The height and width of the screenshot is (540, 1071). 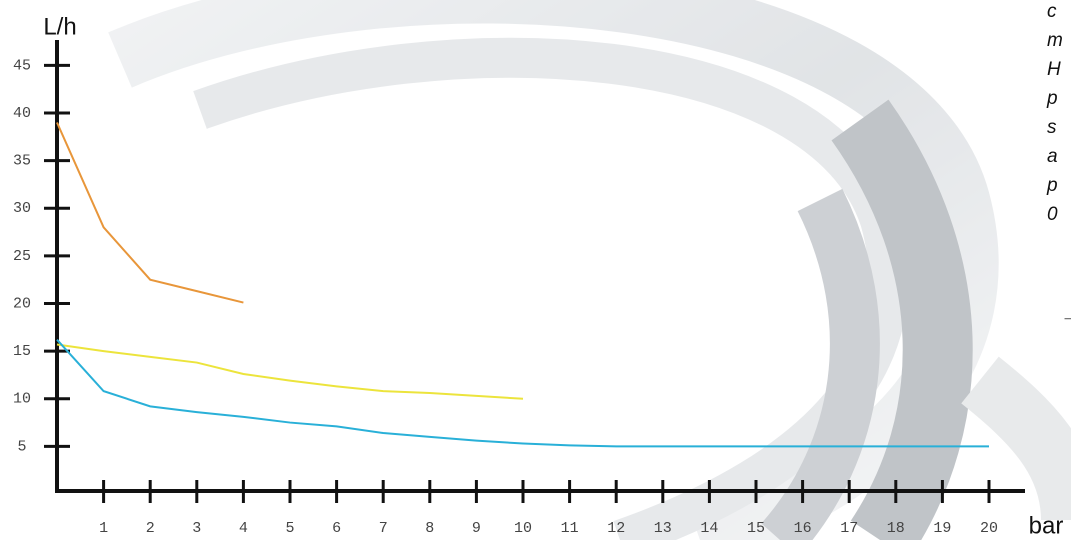 I want to click on y-tick-label: 35, so click(x=22, y=161).